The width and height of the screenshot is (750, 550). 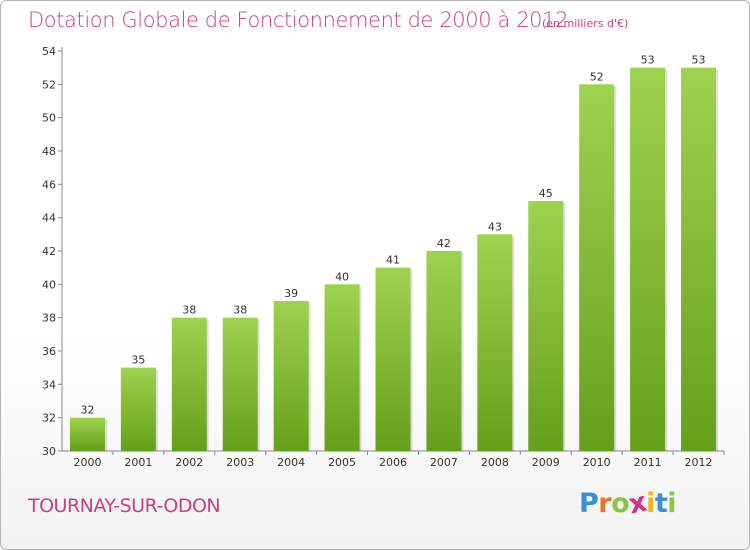 I want to click on data-label-2002: 38, so click(x=189, y=310).